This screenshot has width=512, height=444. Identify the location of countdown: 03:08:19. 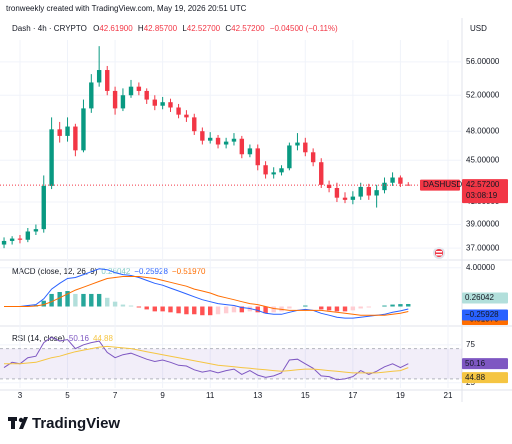
(482, 195).